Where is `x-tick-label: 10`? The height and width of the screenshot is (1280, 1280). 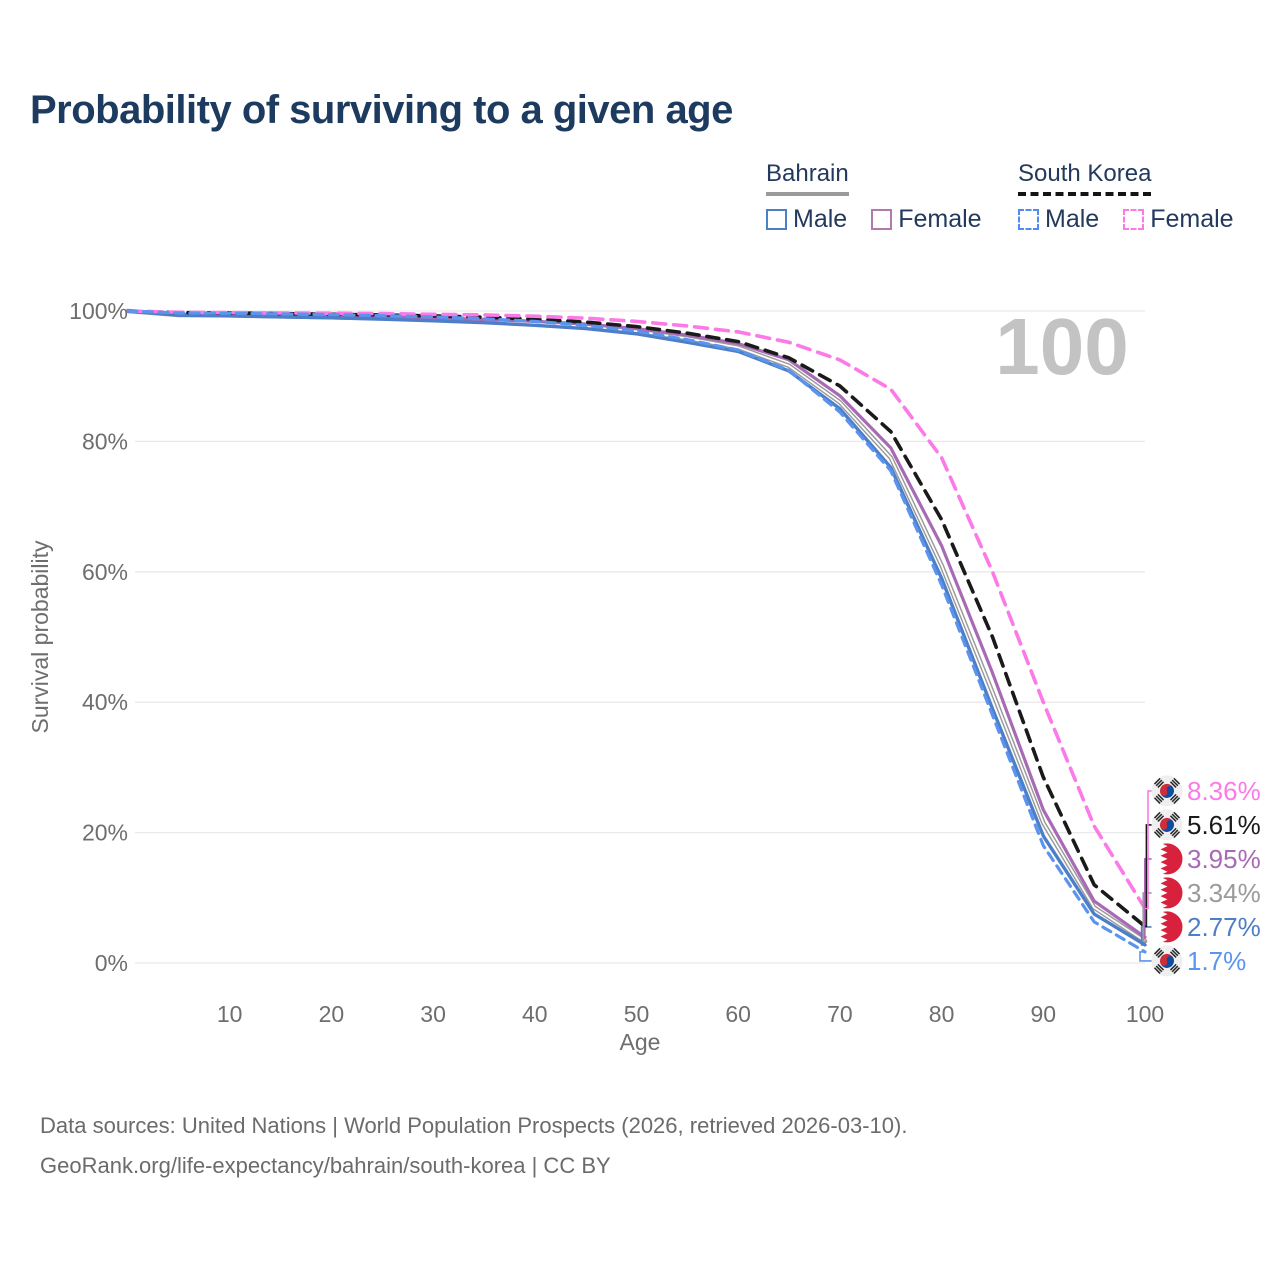
x-tick-label: 10 is located at coordinates (230, 1014).